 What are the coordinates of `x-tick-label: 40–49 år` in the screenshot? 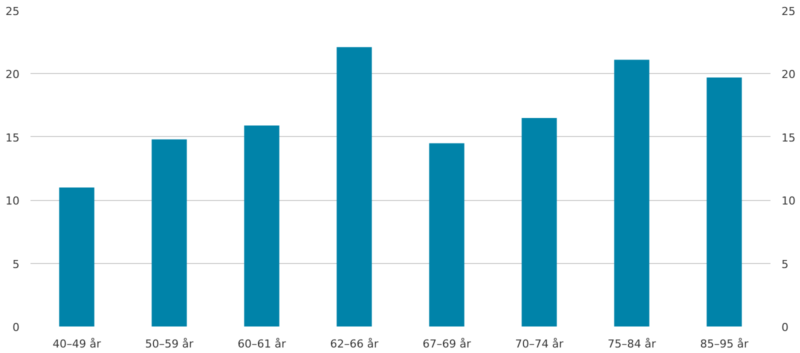 It's located at (77, 344).